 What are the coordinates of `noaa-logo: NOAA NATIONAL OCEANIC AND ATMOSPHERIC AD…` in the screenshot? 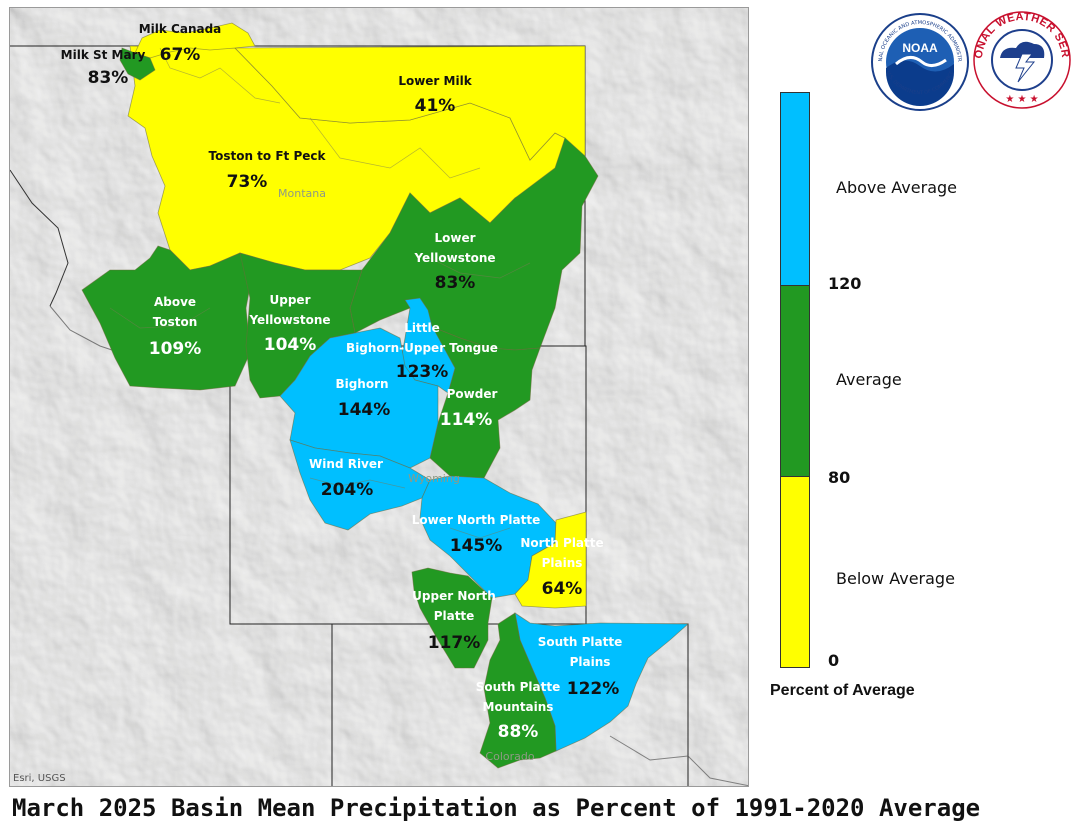 It's located at (919, 61).